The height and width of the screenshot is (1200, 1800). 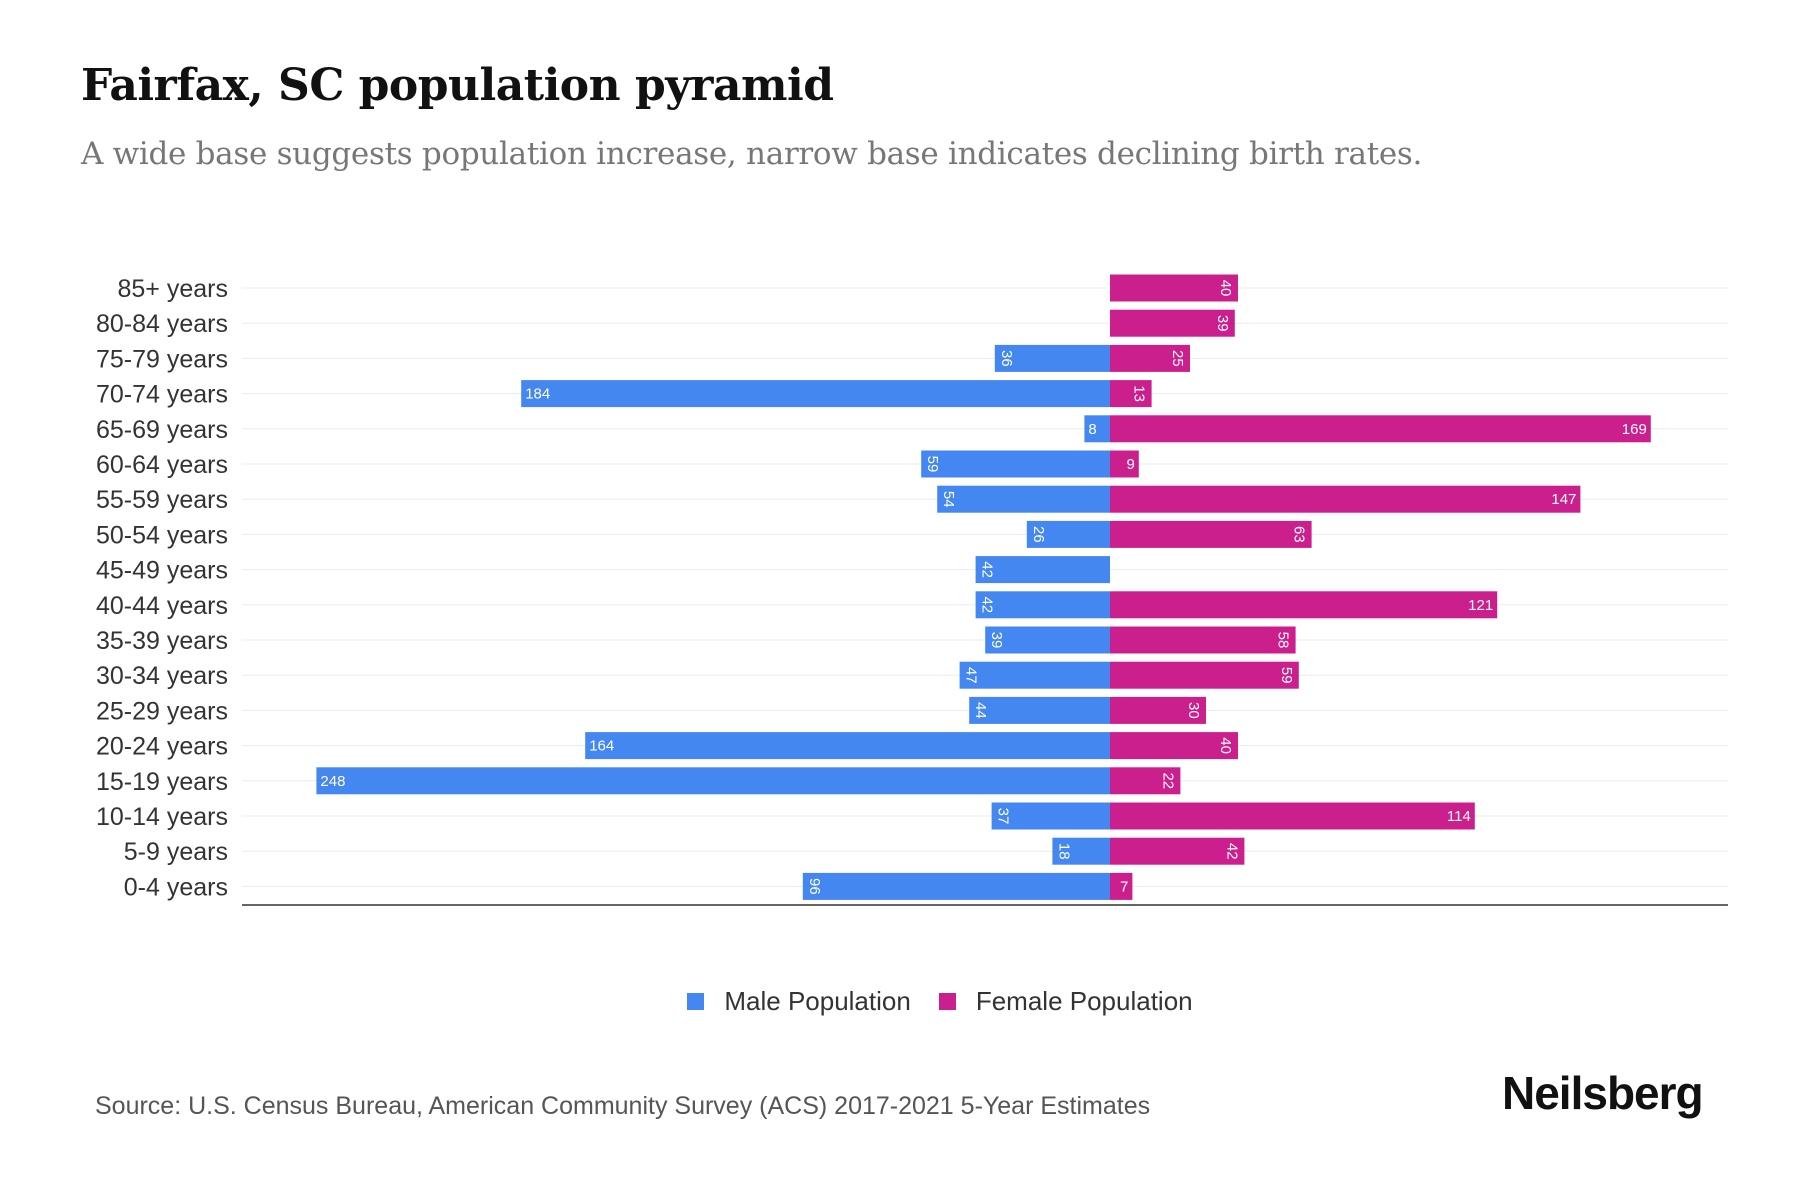 I want to click on y-tick-label: 50-54 years, so click(x=162, y=535).